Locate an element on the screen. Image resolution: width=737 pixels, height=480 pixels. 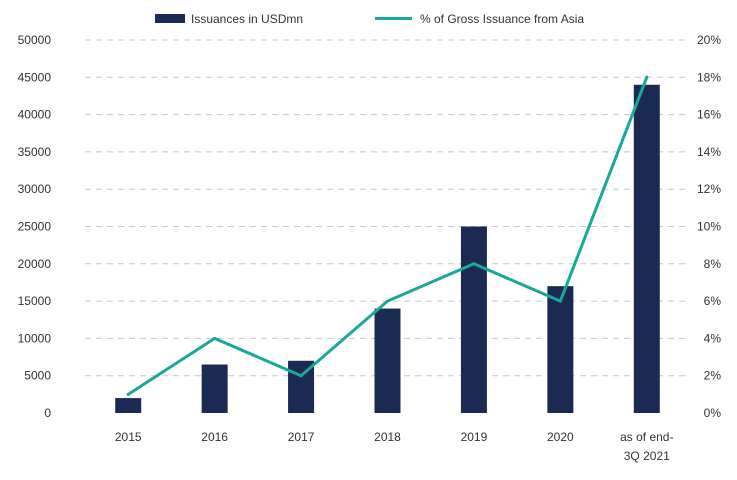
left-tick-label: 50000 is located at coordinates (35, 40).